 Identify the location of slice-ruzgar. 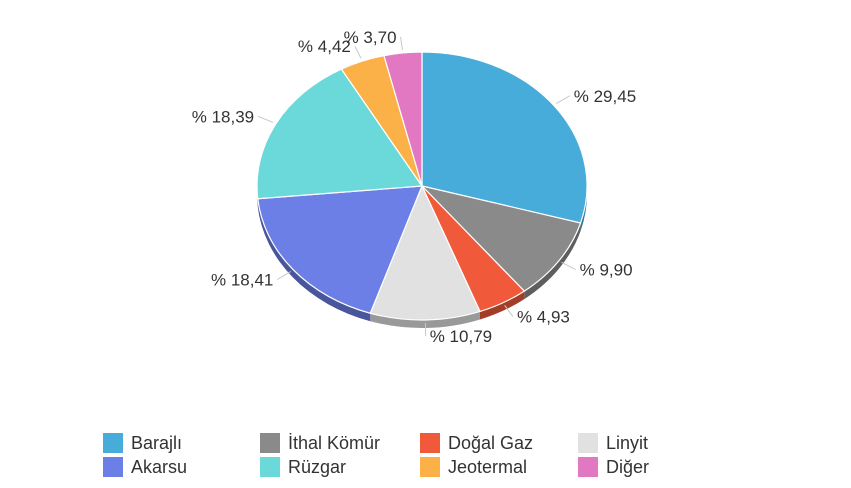
(340, 134).